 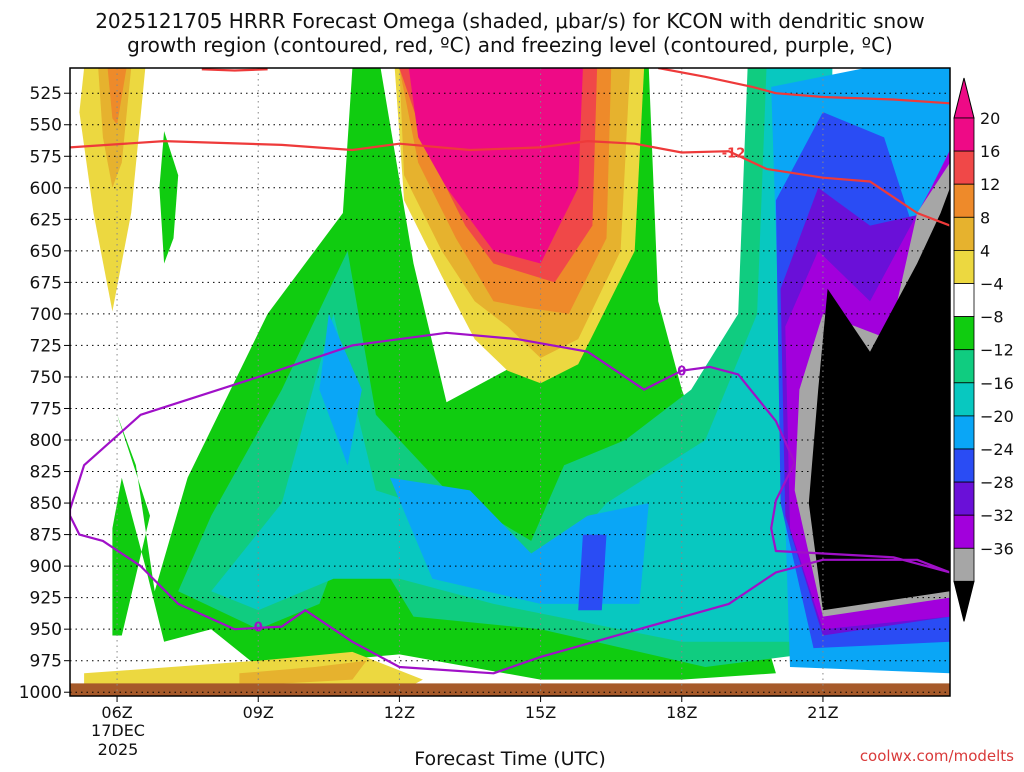 I want to click on colorbar-label-1: 16, so click(x=990, y=151).